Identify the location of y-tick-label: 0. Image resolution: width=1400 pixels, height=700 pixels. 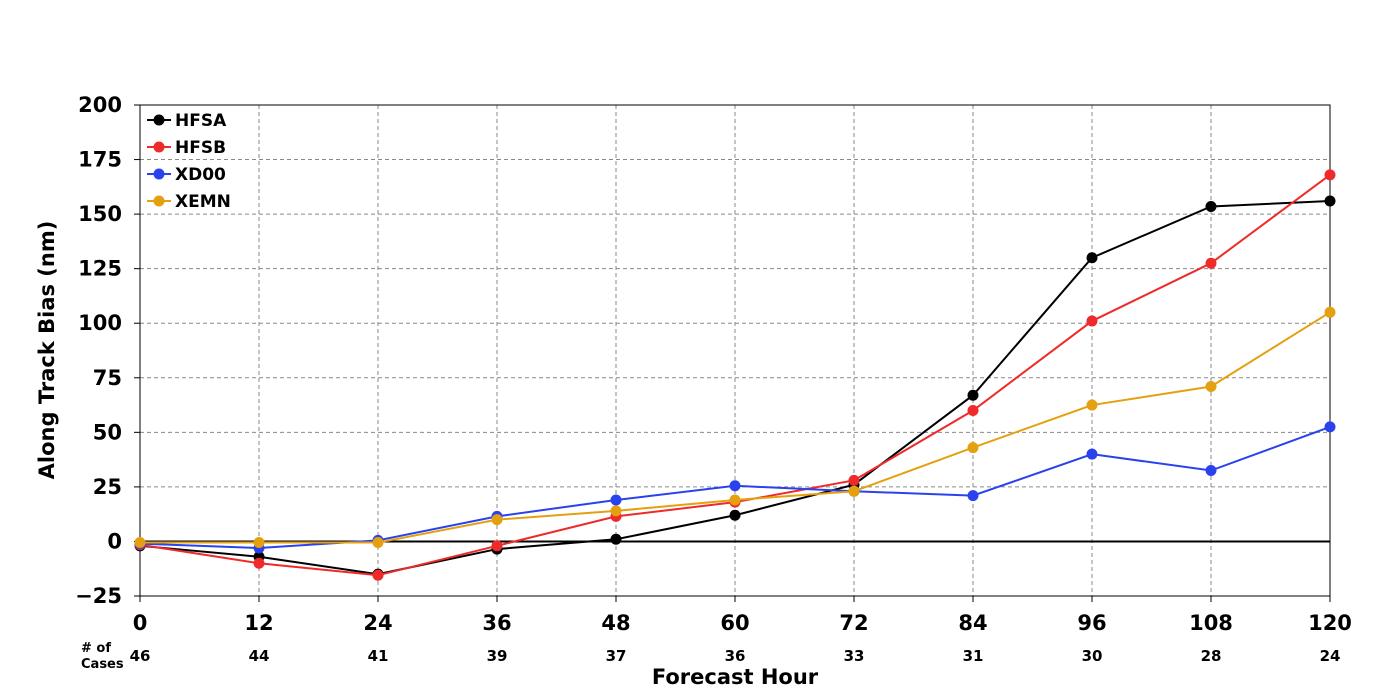
(114, 541).